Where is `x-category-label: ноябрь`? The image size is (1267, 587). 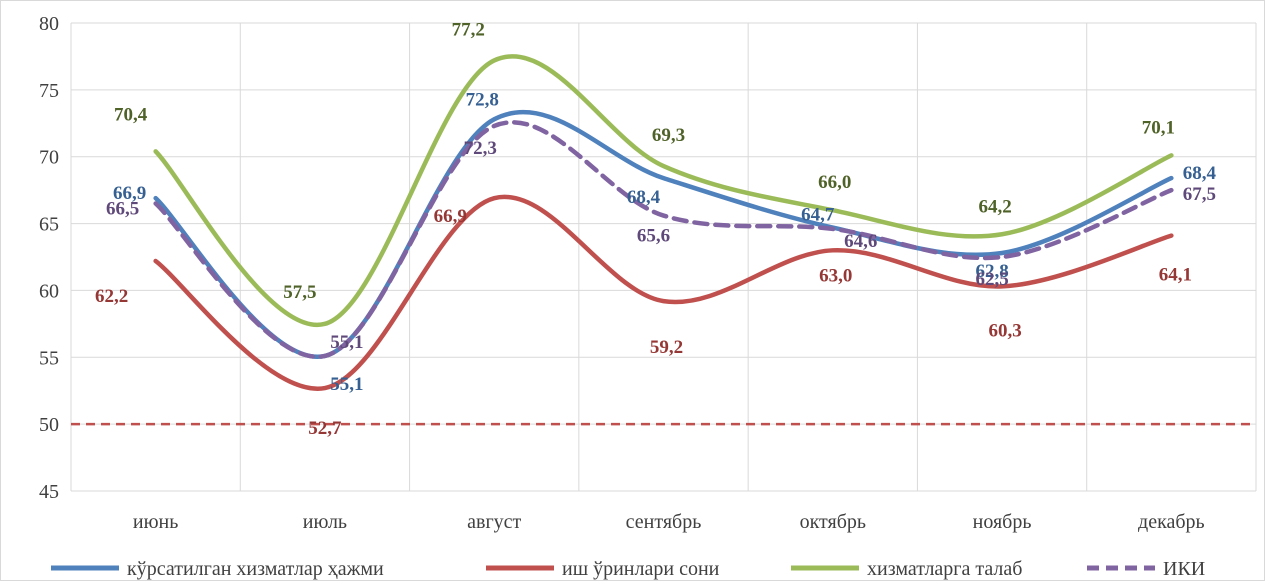
x-category-label: ноябрь is located at coordinates (1002, 522).